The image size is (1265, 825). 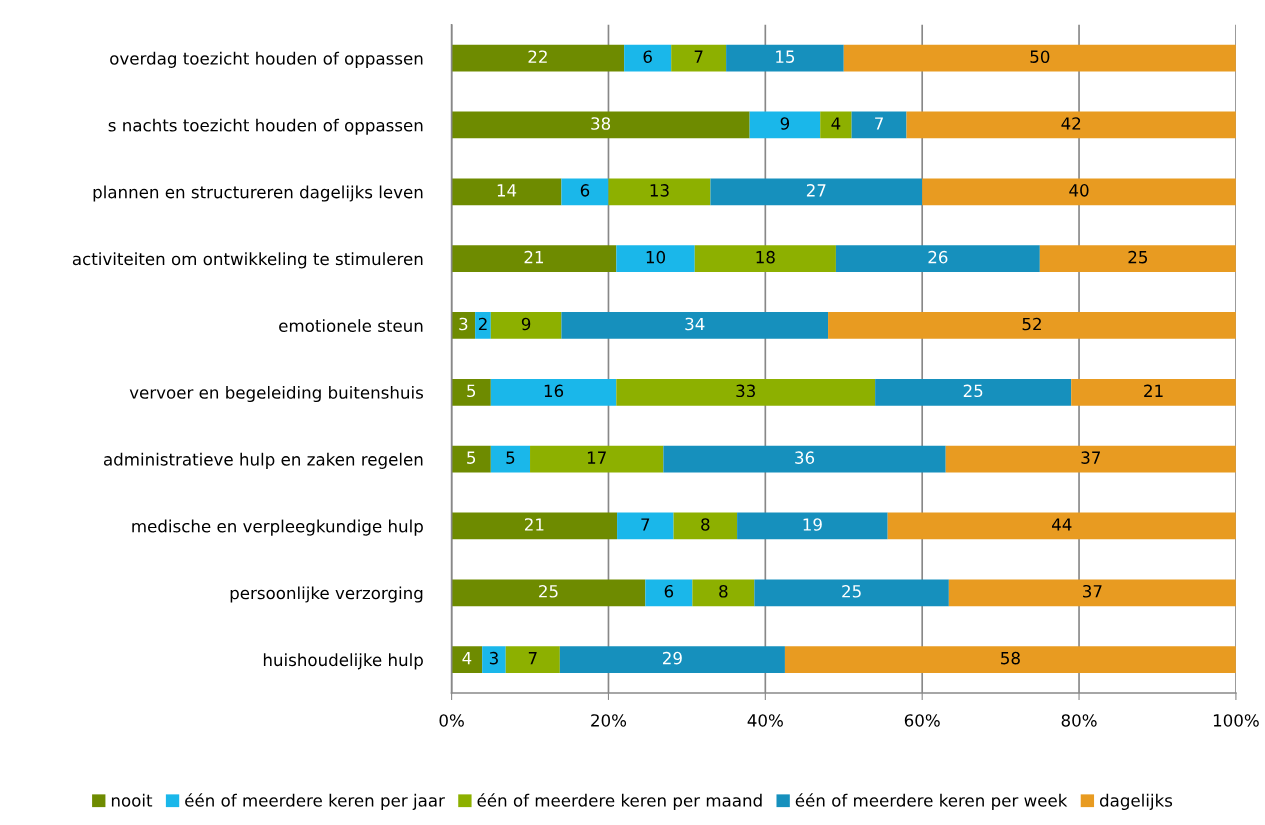 I want to click on data-label: 17, so click(x=596, y=457).